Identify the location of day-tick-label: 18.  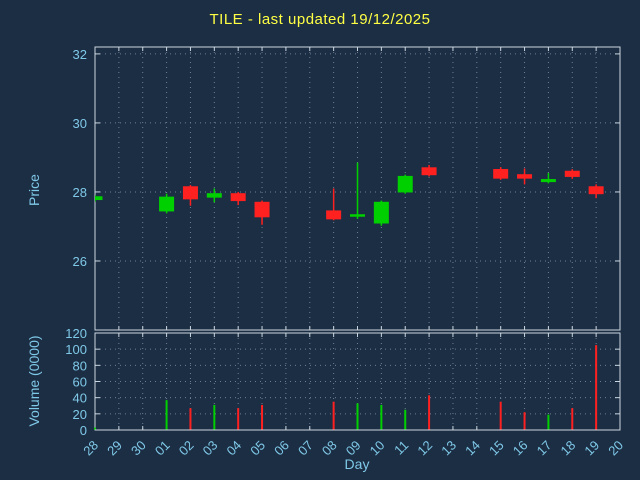
(568, 448).